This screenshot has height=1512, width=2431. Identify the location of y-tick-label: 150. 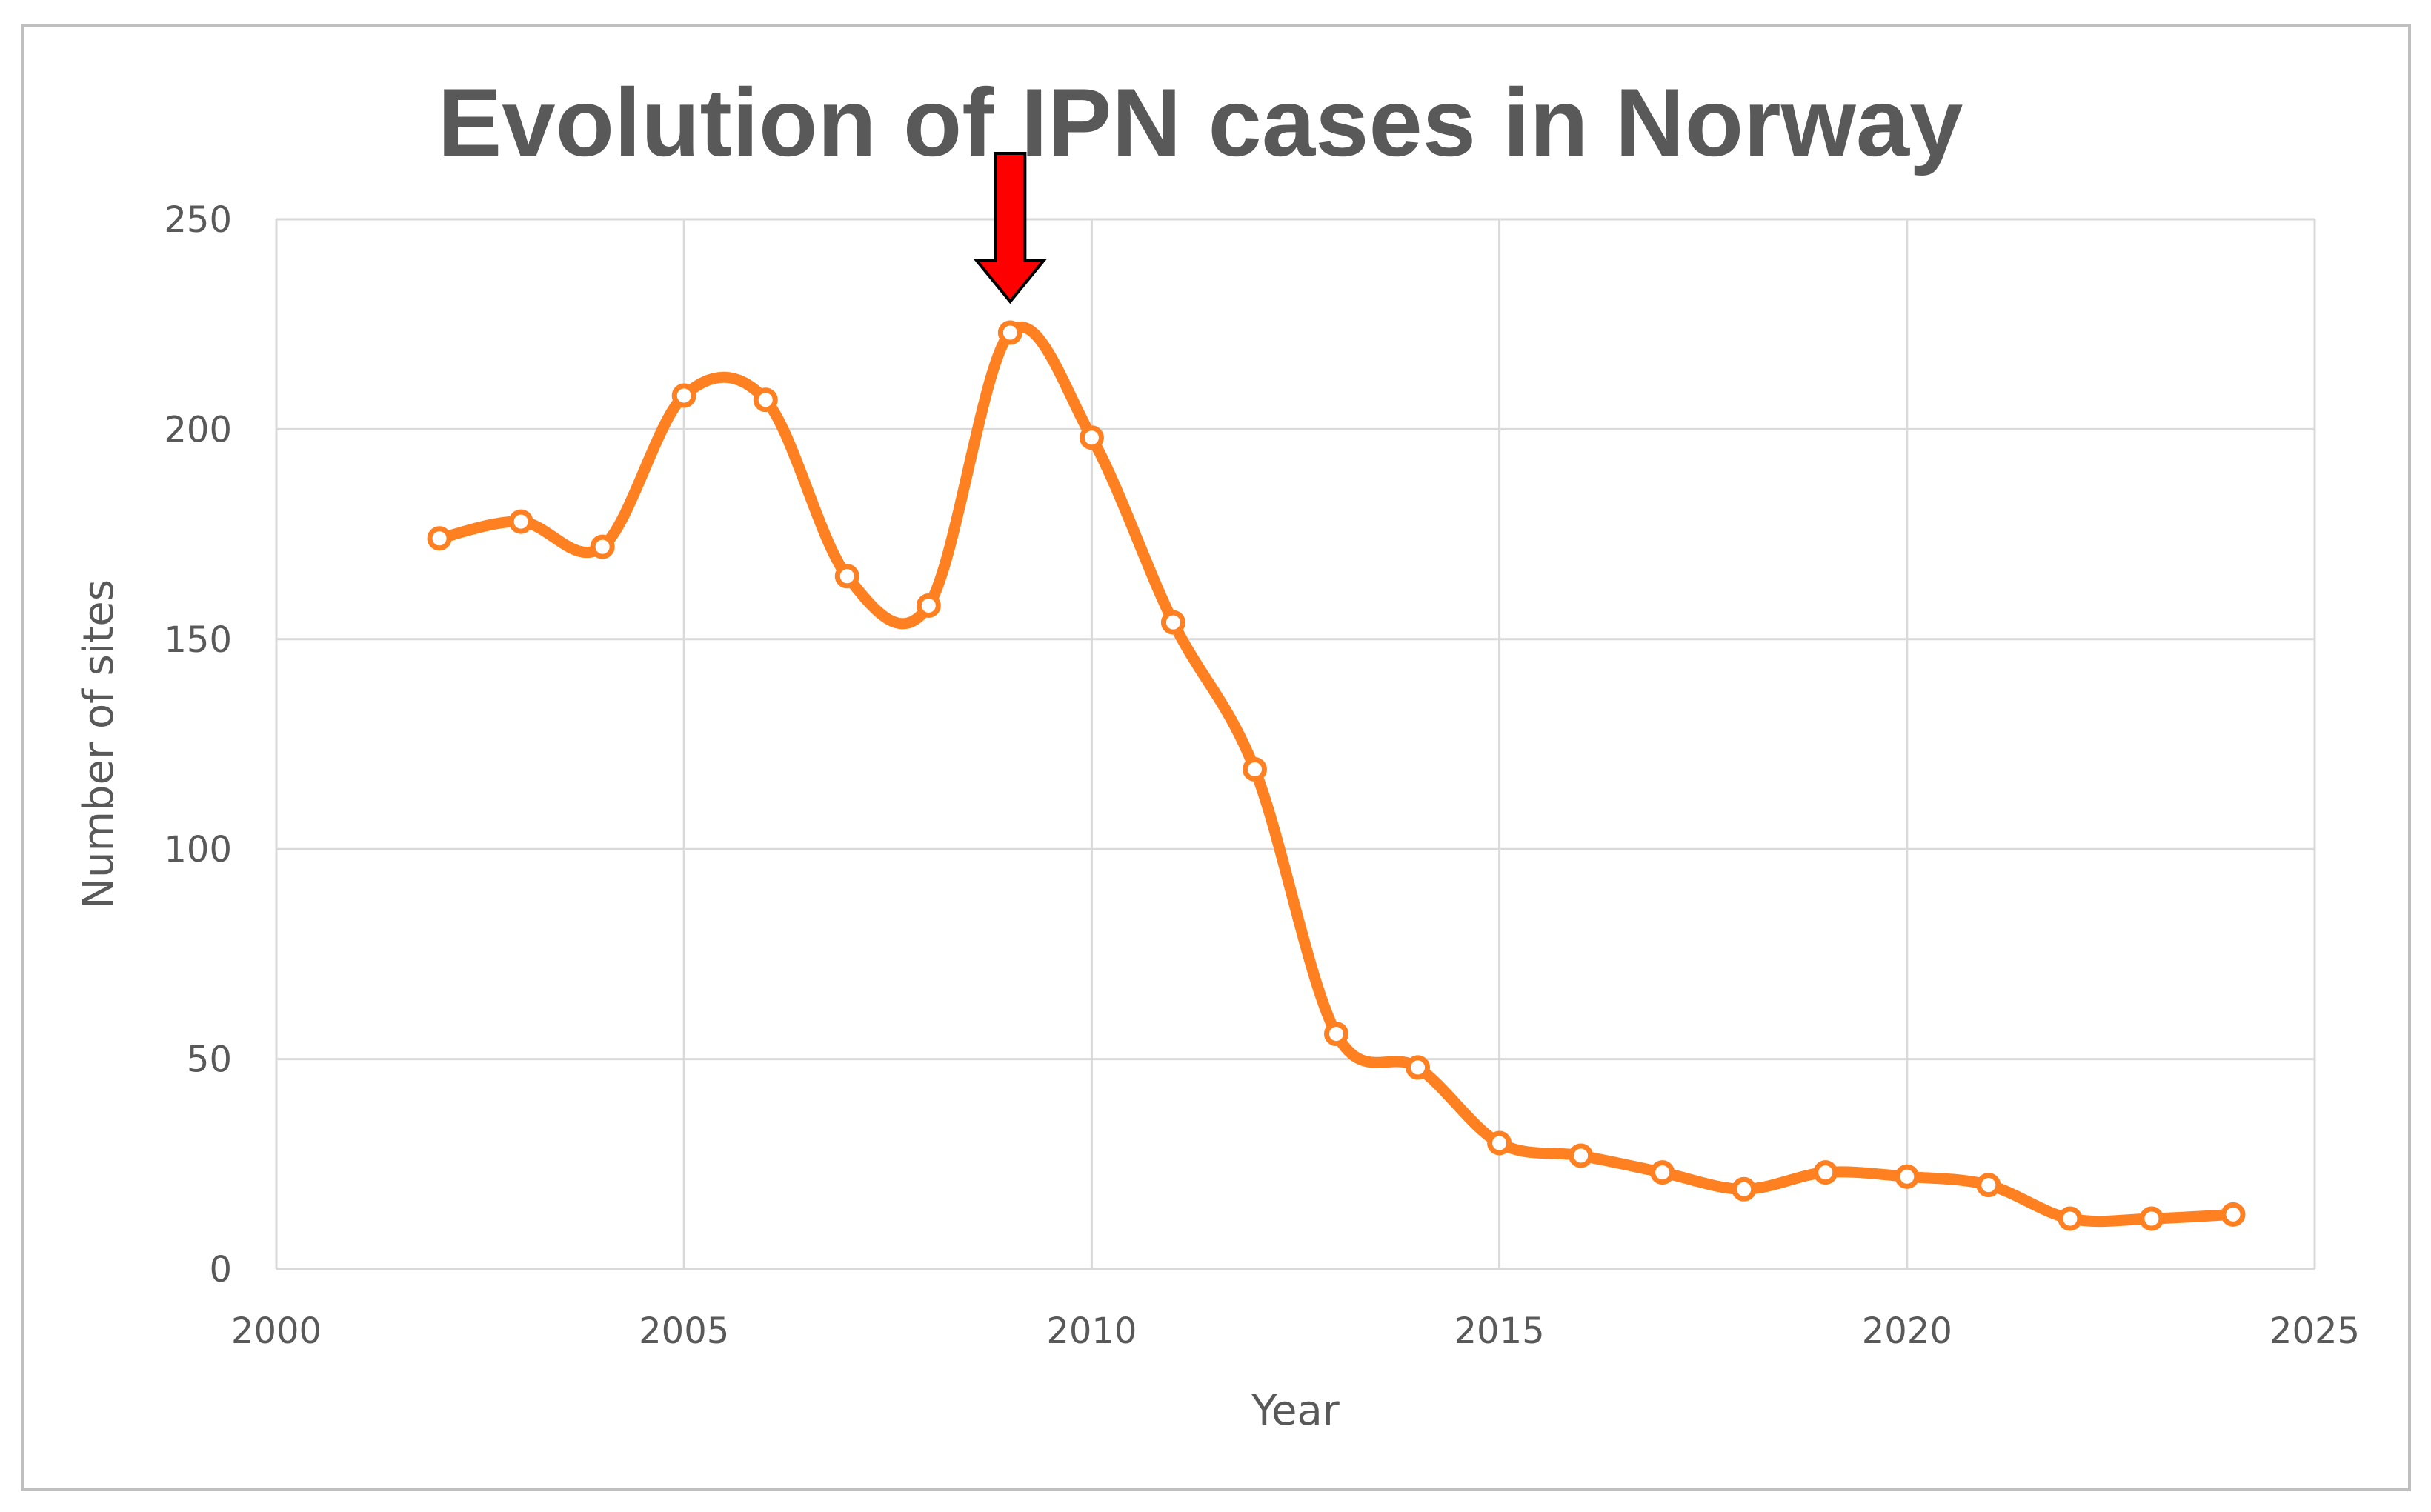
(198, 640).